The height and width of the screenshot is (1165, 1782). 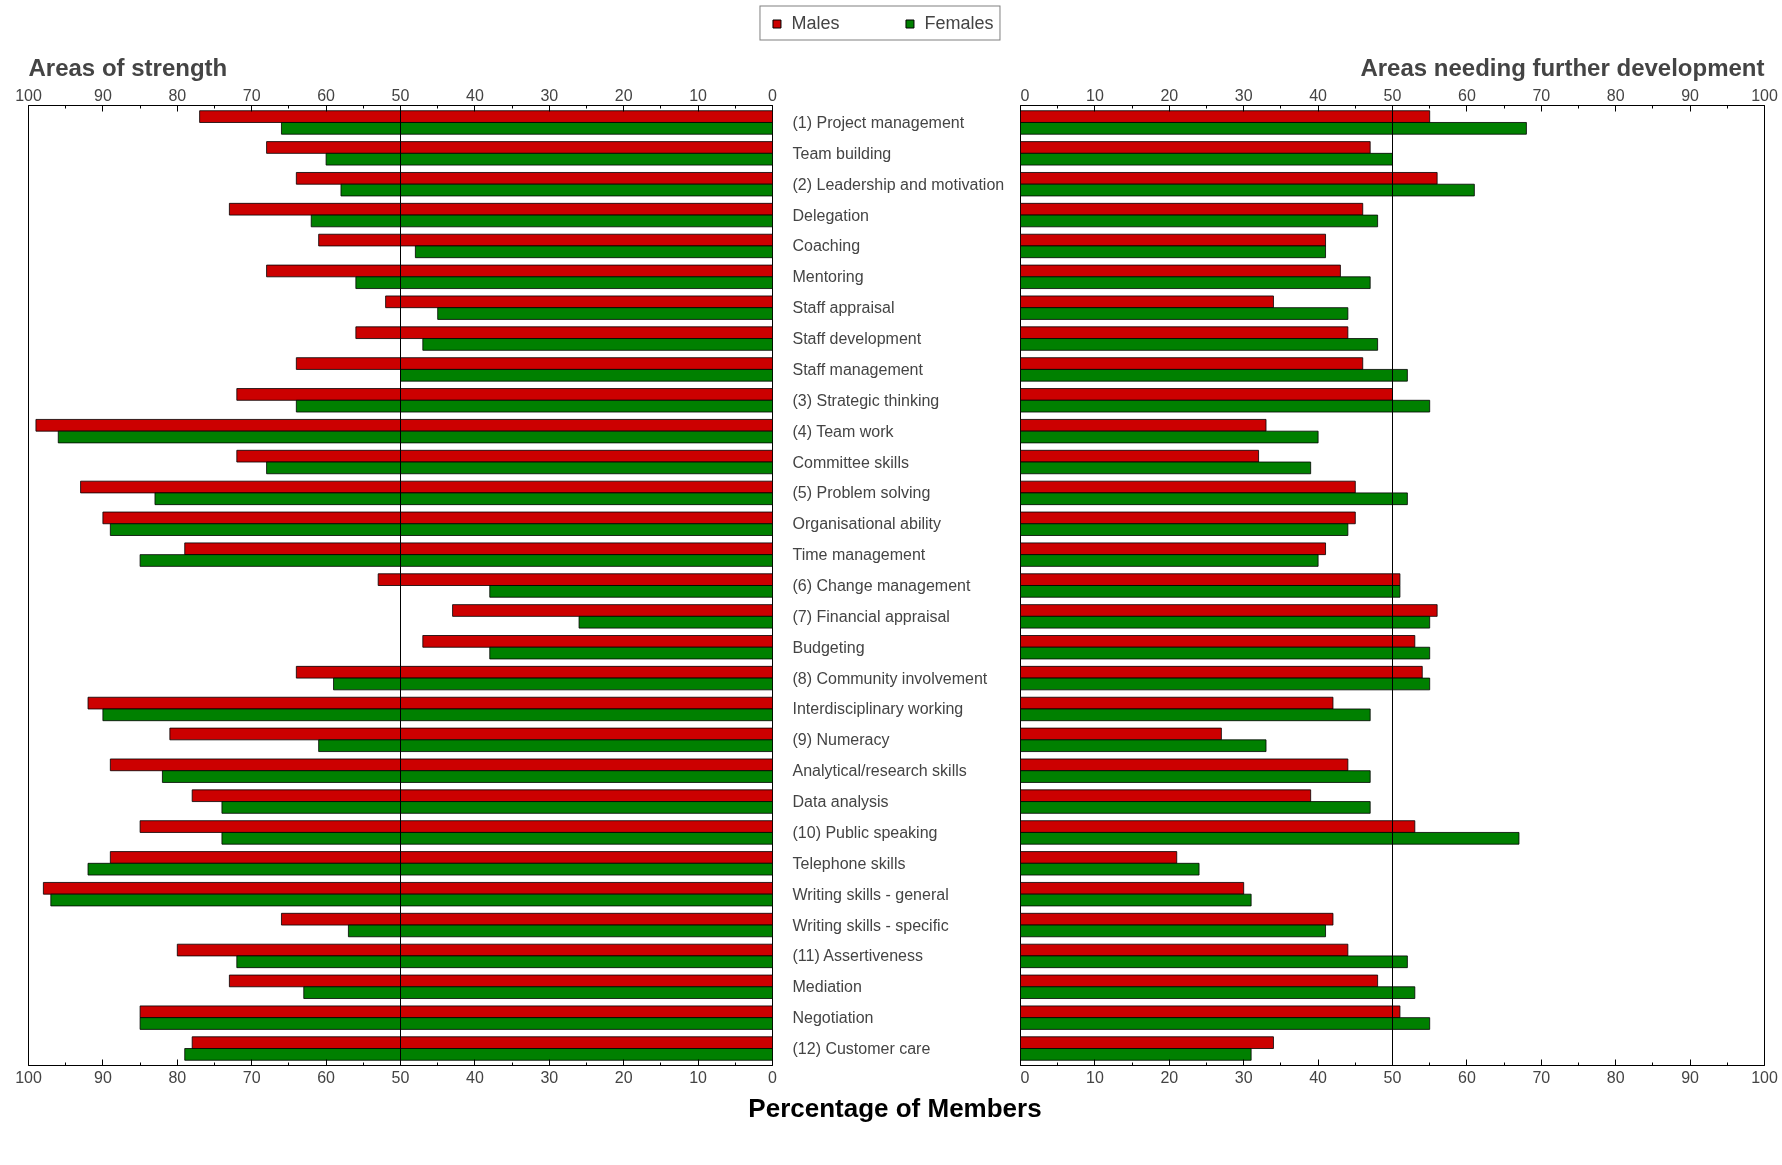 I want to click on y-tick-label: (5) Problem solving, so click(x=861, y=493).